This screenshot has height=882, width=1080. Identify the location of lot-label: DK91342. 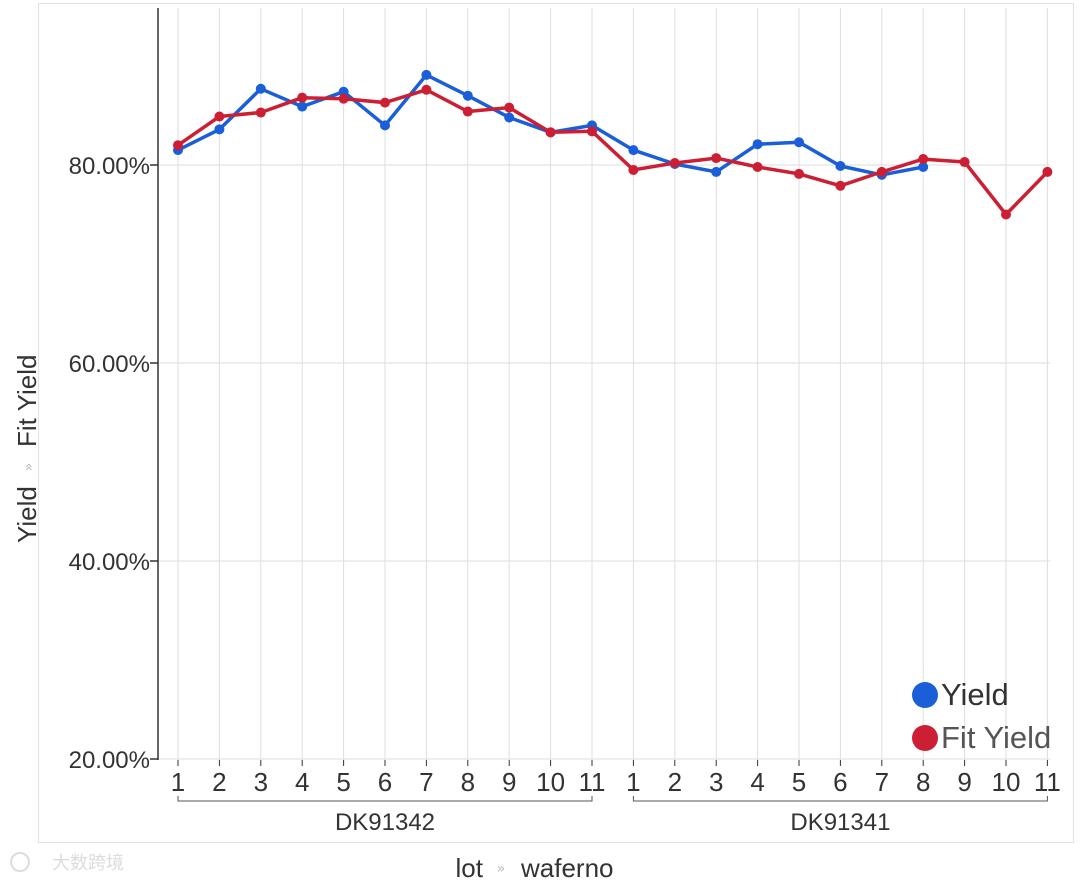
(385, 822).